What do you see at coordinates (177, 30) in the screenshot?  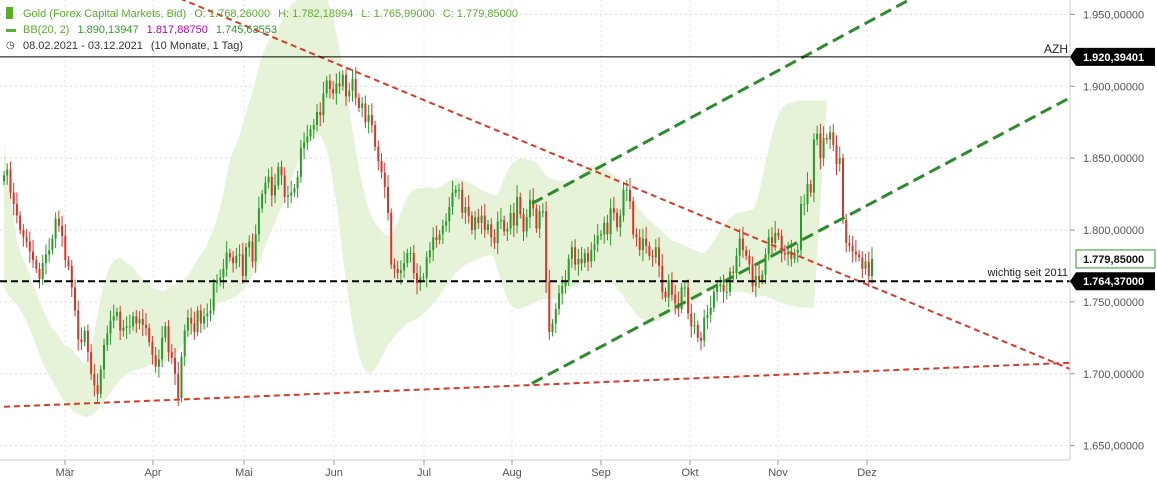 I see `bb-mid-value: 1.817,88750` at bounding box center [177, 30].